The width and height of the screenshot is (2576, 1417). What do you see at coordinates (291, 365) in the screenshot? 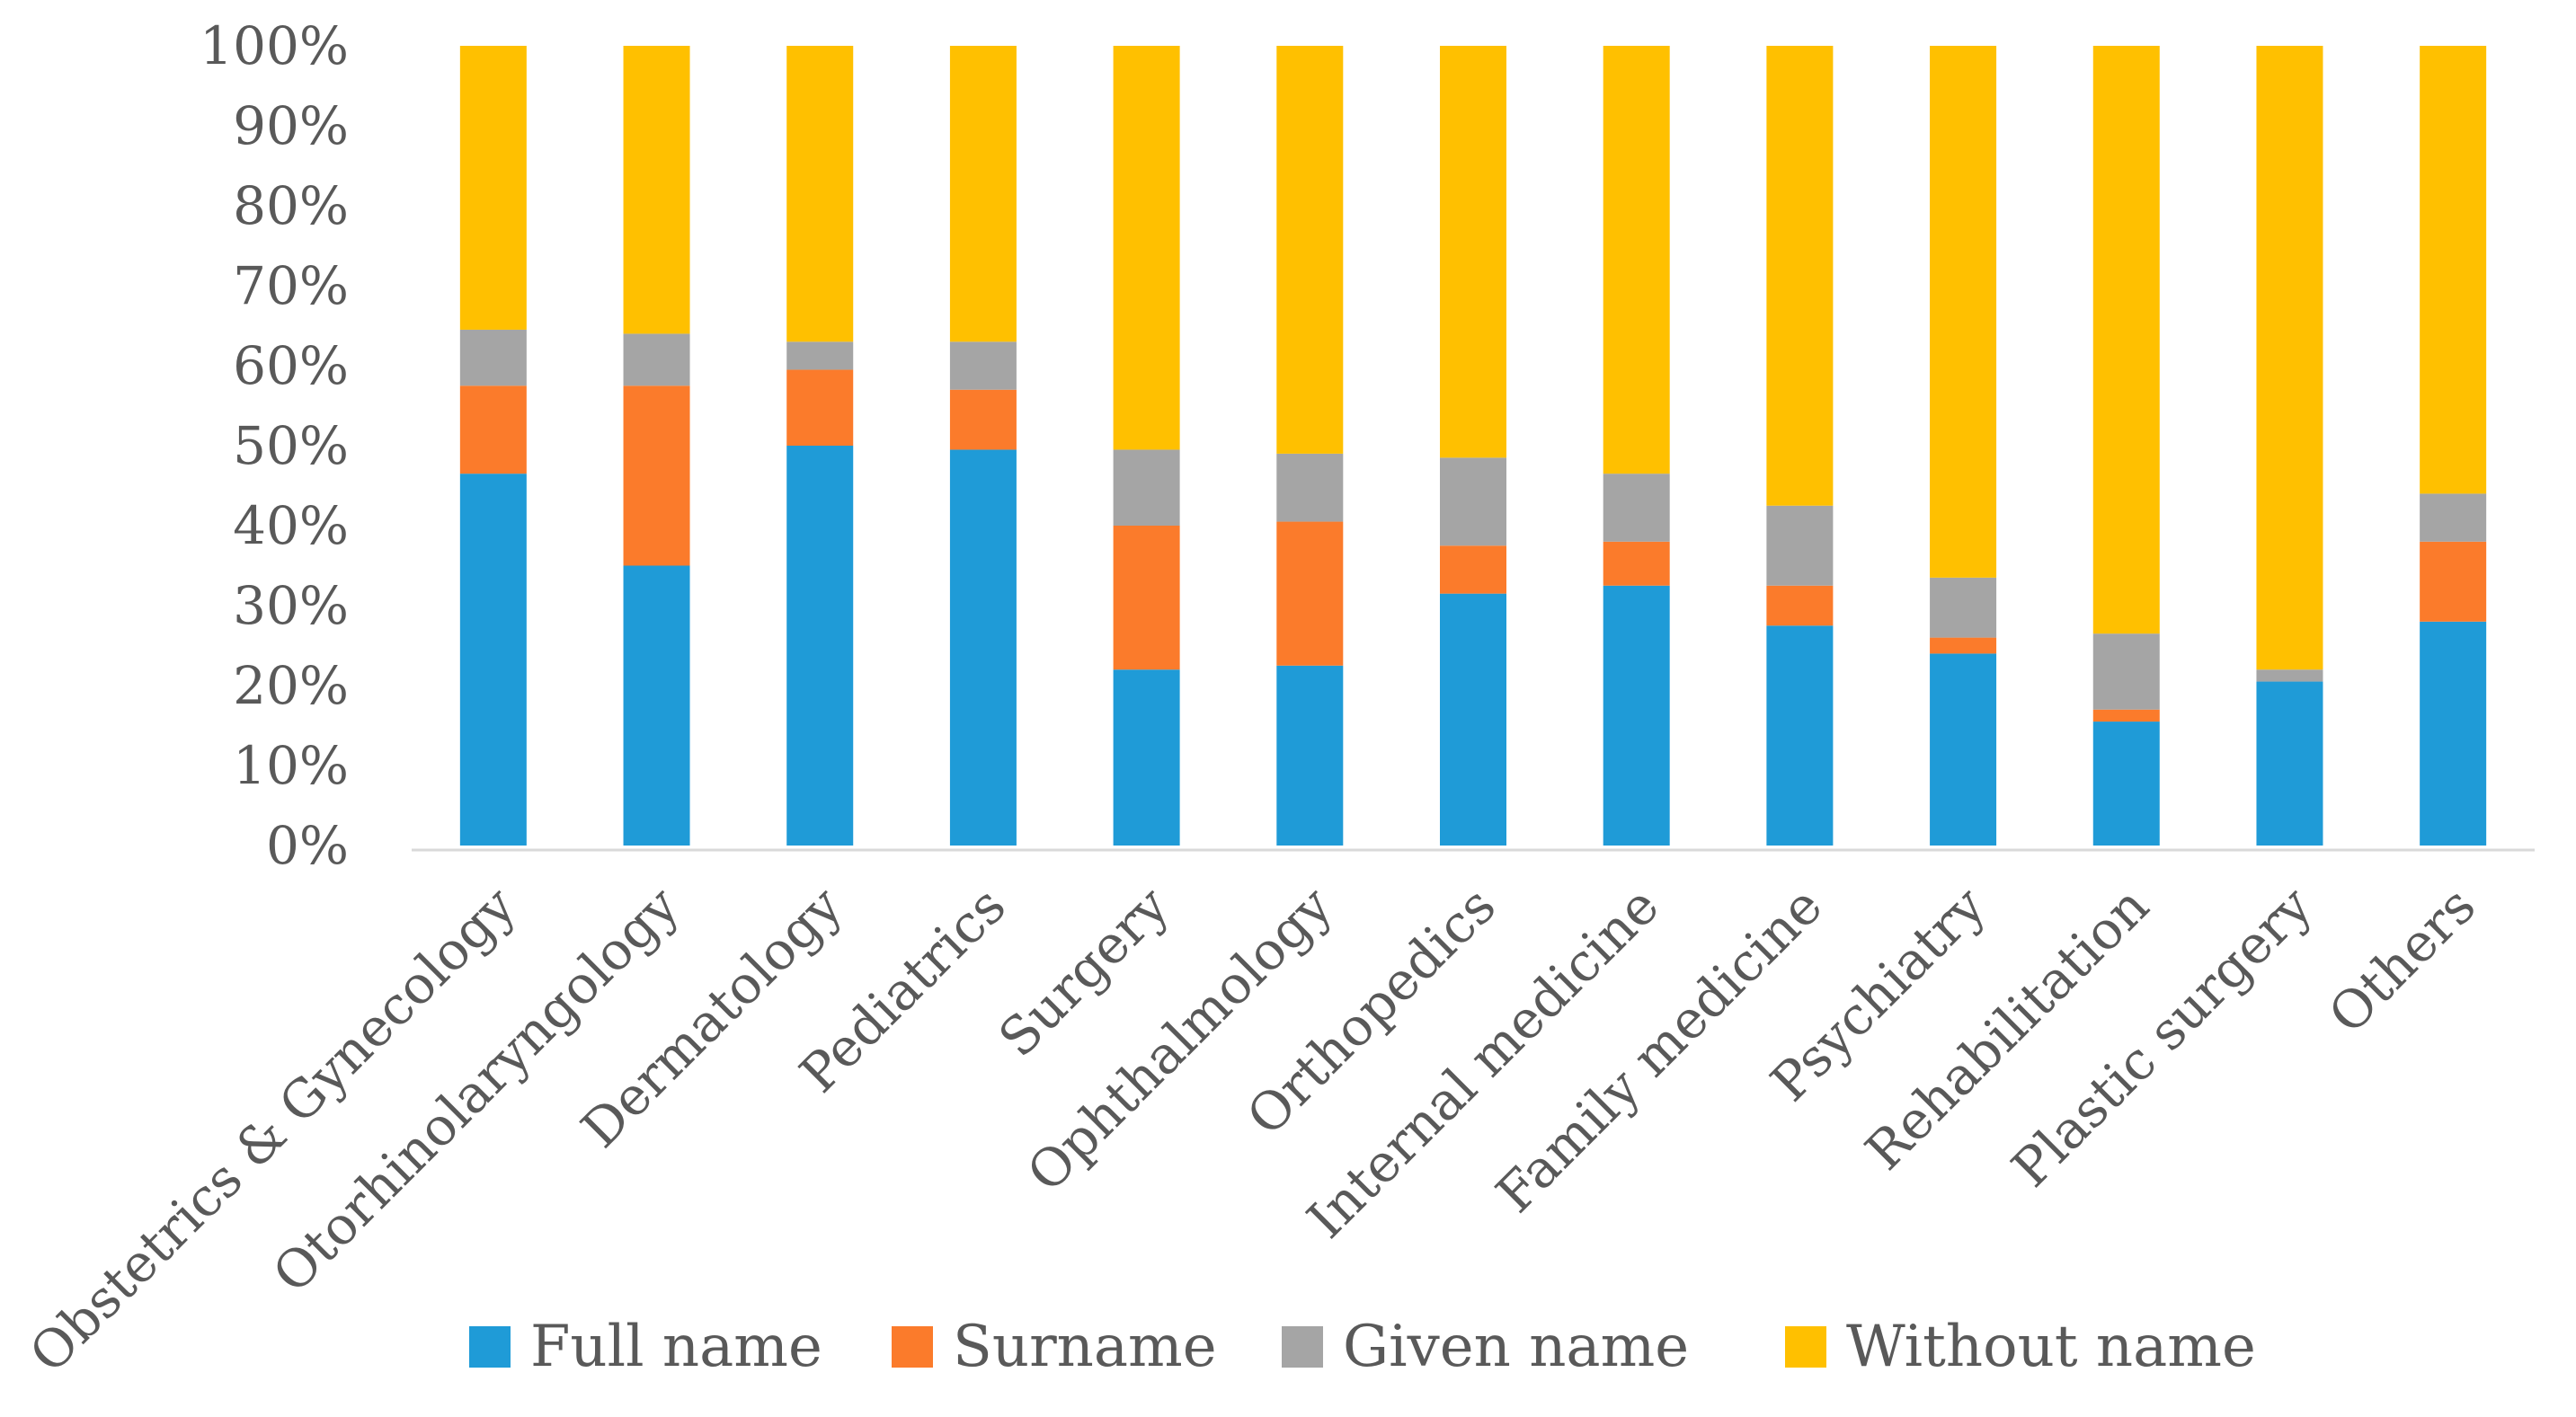
I see `y-tick-label: 60%` at bounding box center [291, 365].